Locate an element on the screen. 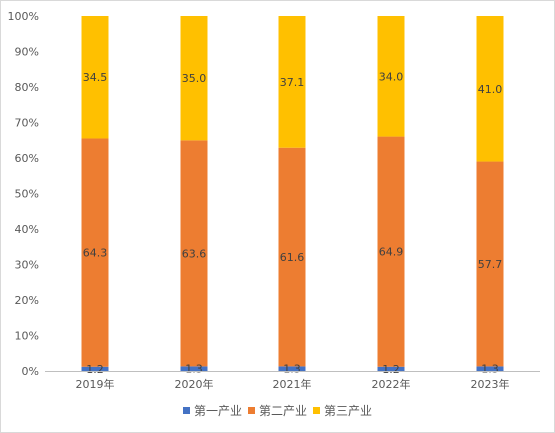 Image resolution: width=555 pixels, height=433 pixels. x-tick-label: 2019年 is located at coordinates (95, 384).